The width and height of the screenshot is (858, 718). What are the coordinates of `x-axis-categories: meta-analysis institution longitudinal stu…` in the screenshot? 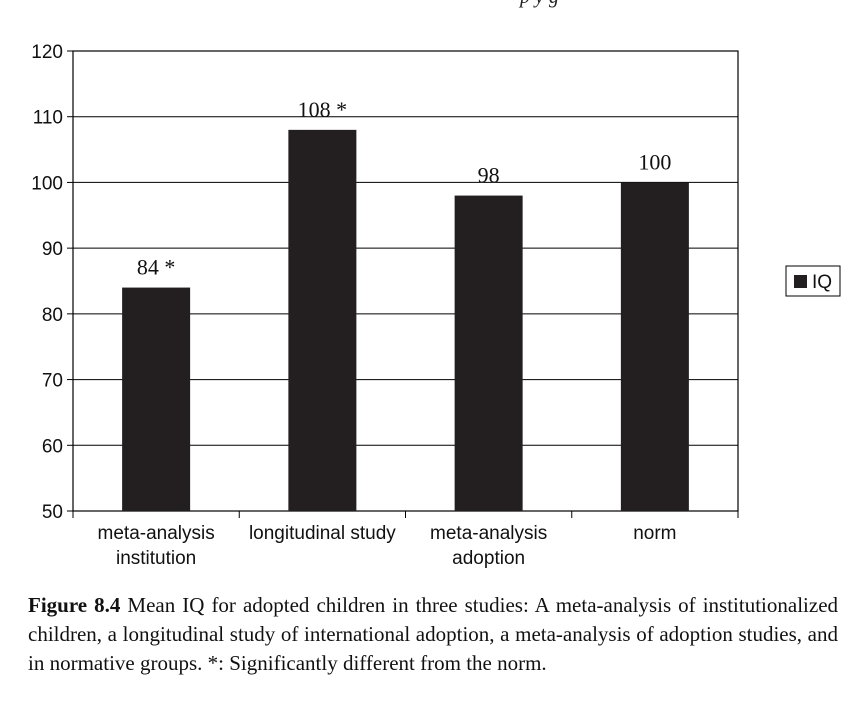 It's located at (405, 540).